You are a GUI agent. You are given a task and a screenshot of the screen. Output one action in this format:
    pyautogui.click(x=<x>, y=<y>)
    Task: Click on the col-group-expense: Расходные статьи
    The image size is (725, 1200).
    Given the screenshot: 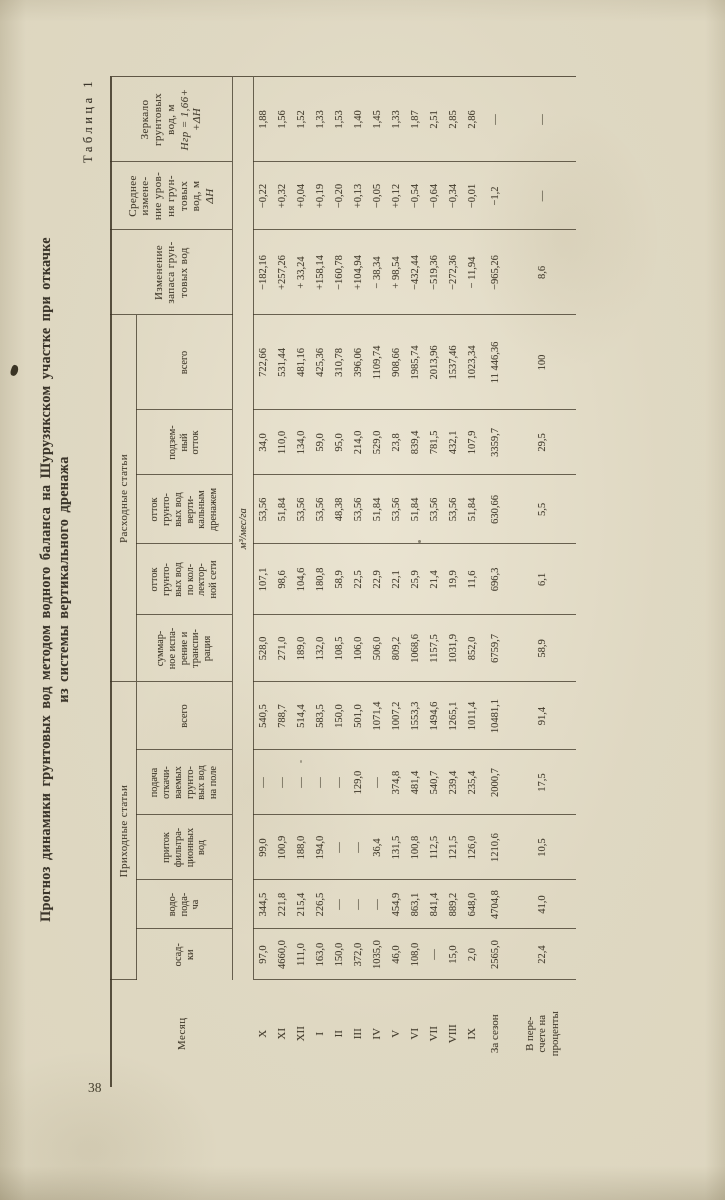 What is the action you would take?
    pyautogui.click(x=123, y=498)
    